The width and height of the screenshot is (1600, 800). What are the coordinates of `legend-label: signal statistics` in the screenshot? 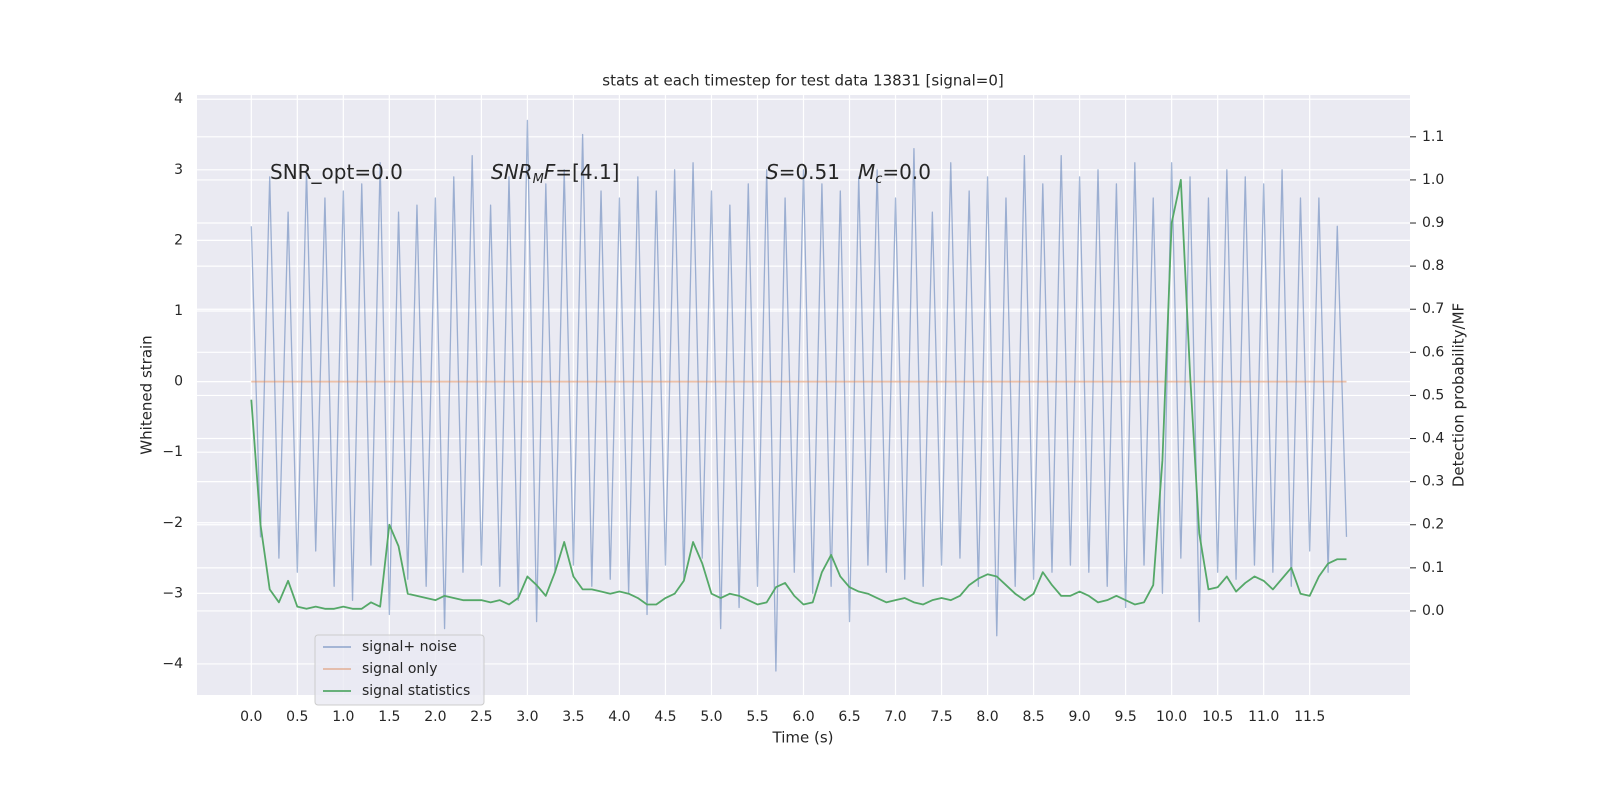 It's located at (416, 691).